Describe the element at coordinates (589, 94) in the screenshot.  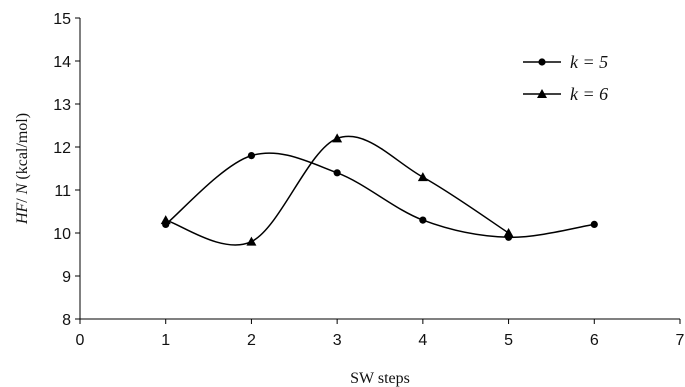
I see `legend-label: k = 6` at that location.